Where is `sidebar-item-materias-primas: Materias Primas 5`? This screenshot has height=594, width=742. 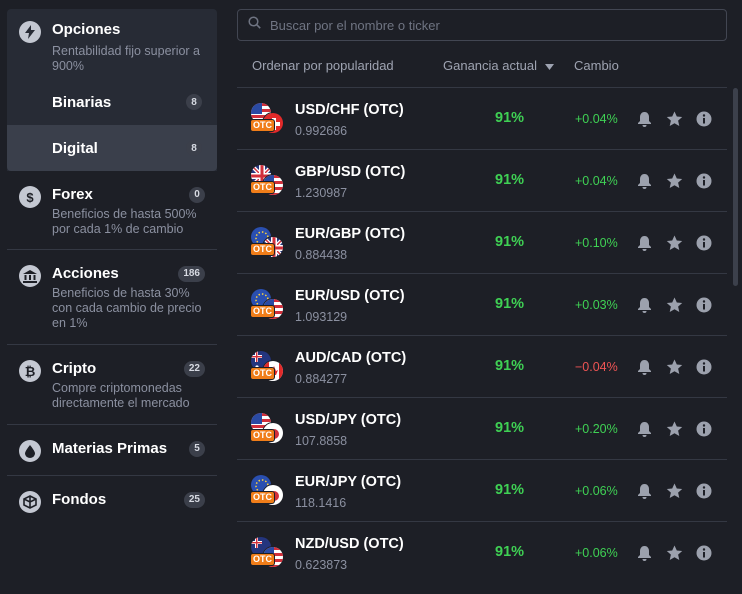
sidebar-item-materias-primas: Materias Primas 5 is located at coordinates (112, 450).